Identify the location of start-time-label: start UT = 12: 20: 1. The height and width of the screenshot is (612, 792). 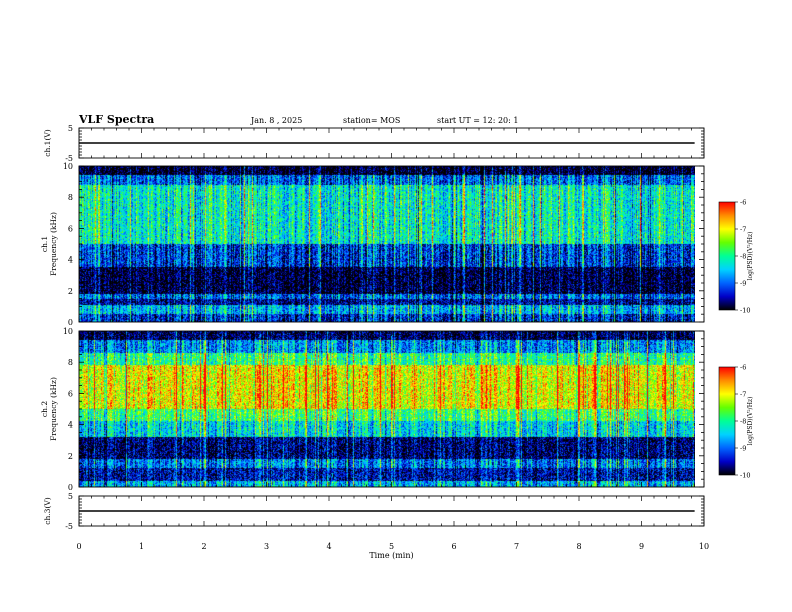
(477, 120).